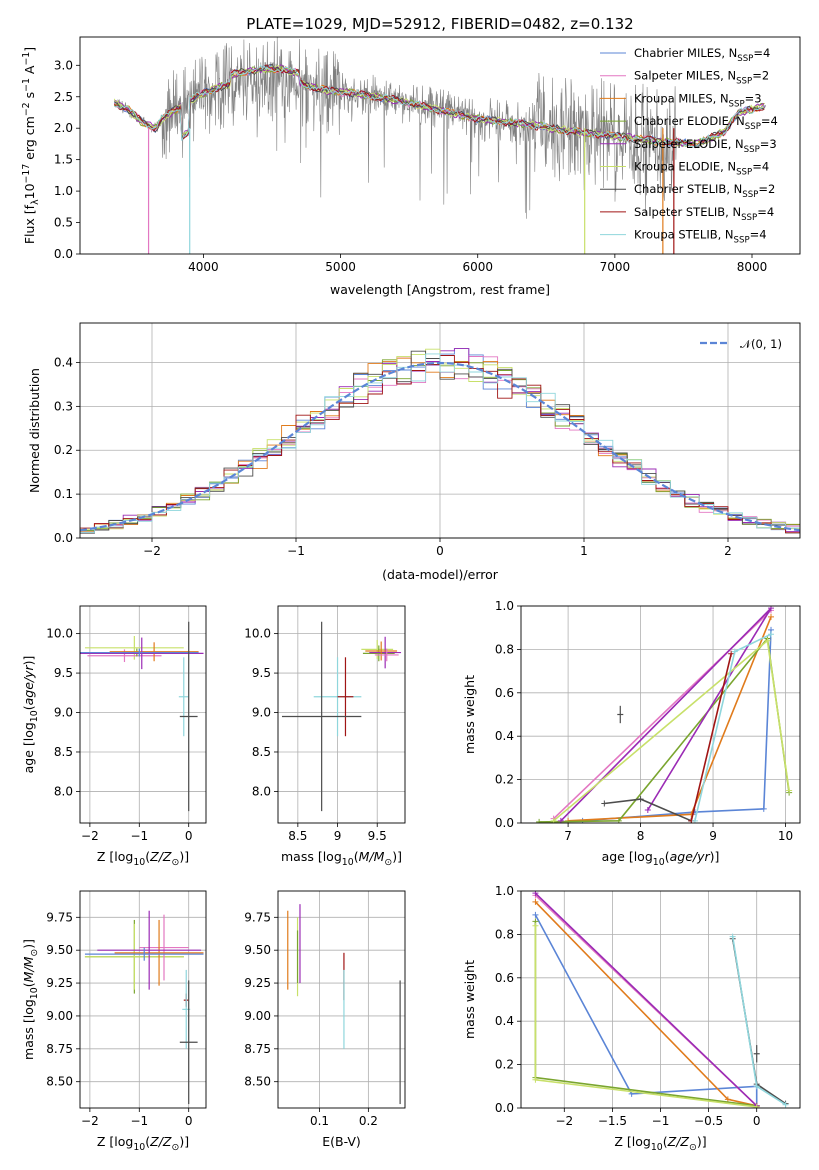 The image size is (819, 1170). What do you see at coordinates (612, 1121) in the screenshot?
I see `x-tick-label: −1.5` at bounding box center [612, 1121].